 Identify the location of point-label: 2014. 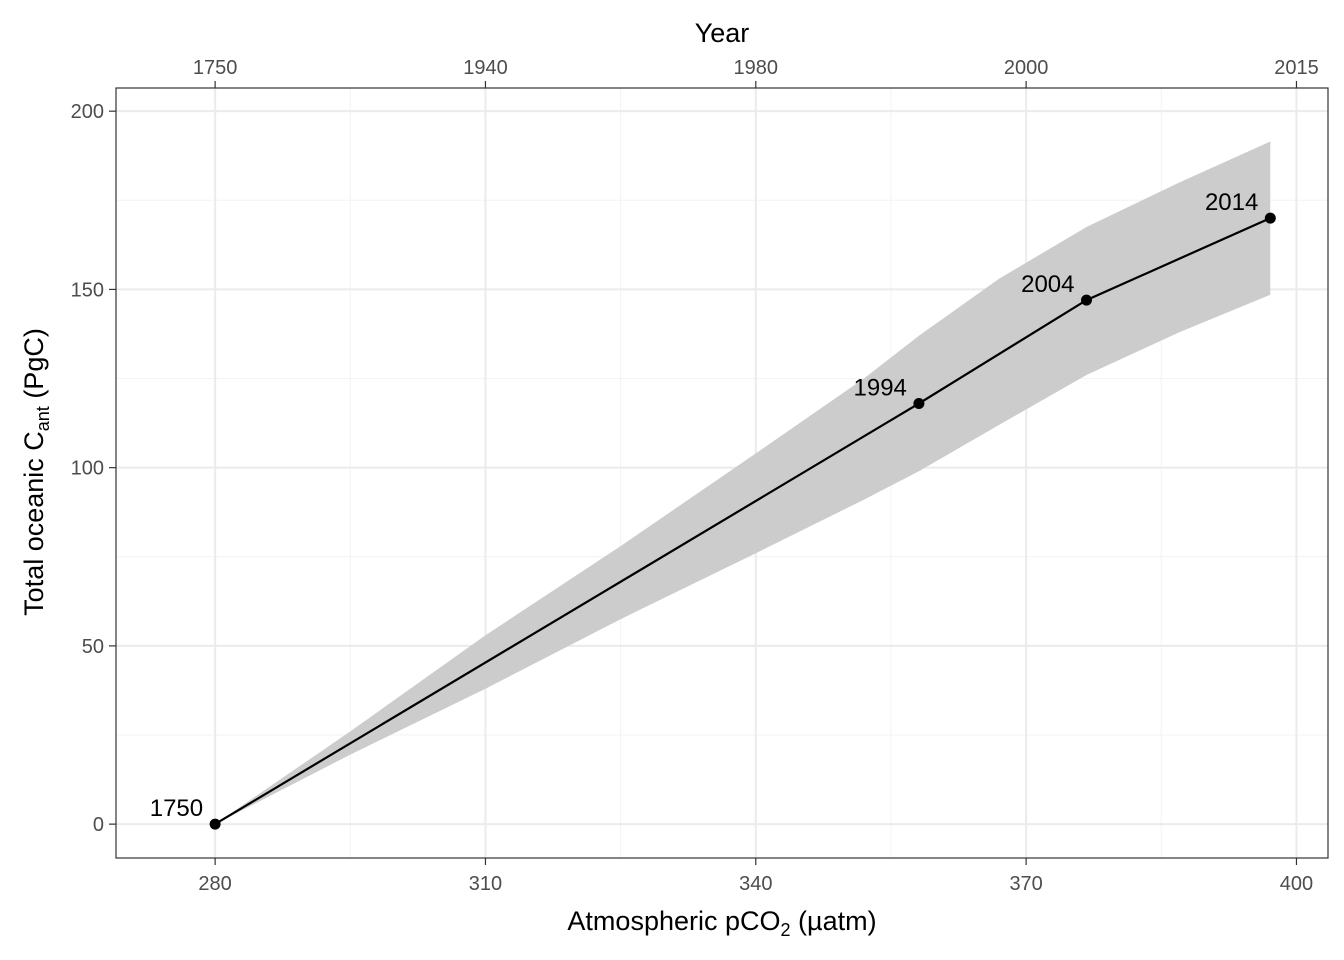
(1231, 202).